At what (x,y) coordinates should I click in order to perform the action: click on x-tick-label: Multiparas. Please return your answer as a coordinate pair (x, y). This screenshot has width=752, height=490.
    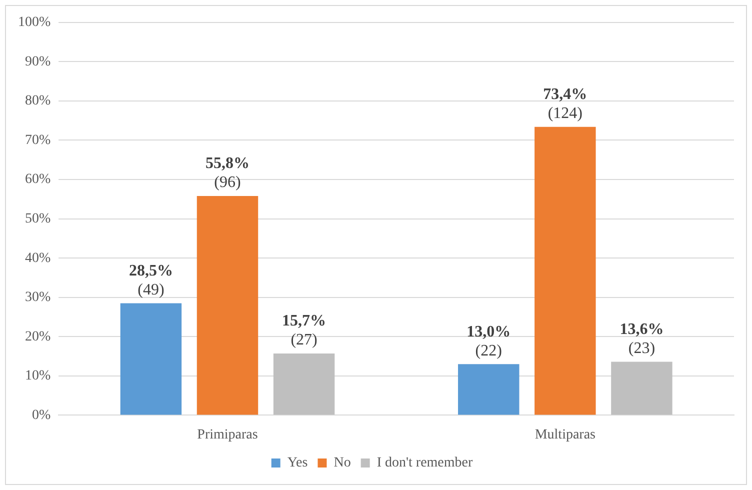
    Looking at the image, I should click on (565, 434).